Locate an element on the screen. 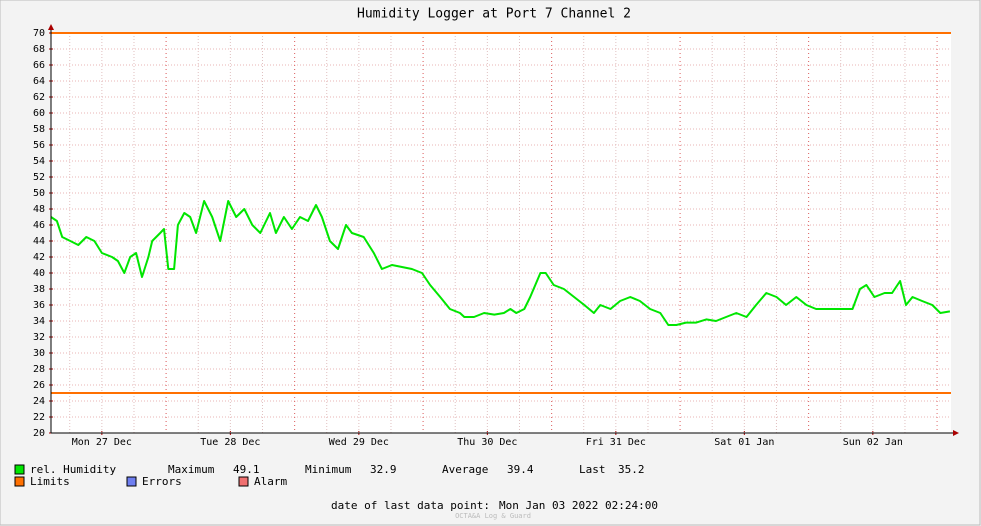 Image resolution: width=981 pixels, height=526 pixels. stat-value: 32.9 is located at coordinates (383, 469).